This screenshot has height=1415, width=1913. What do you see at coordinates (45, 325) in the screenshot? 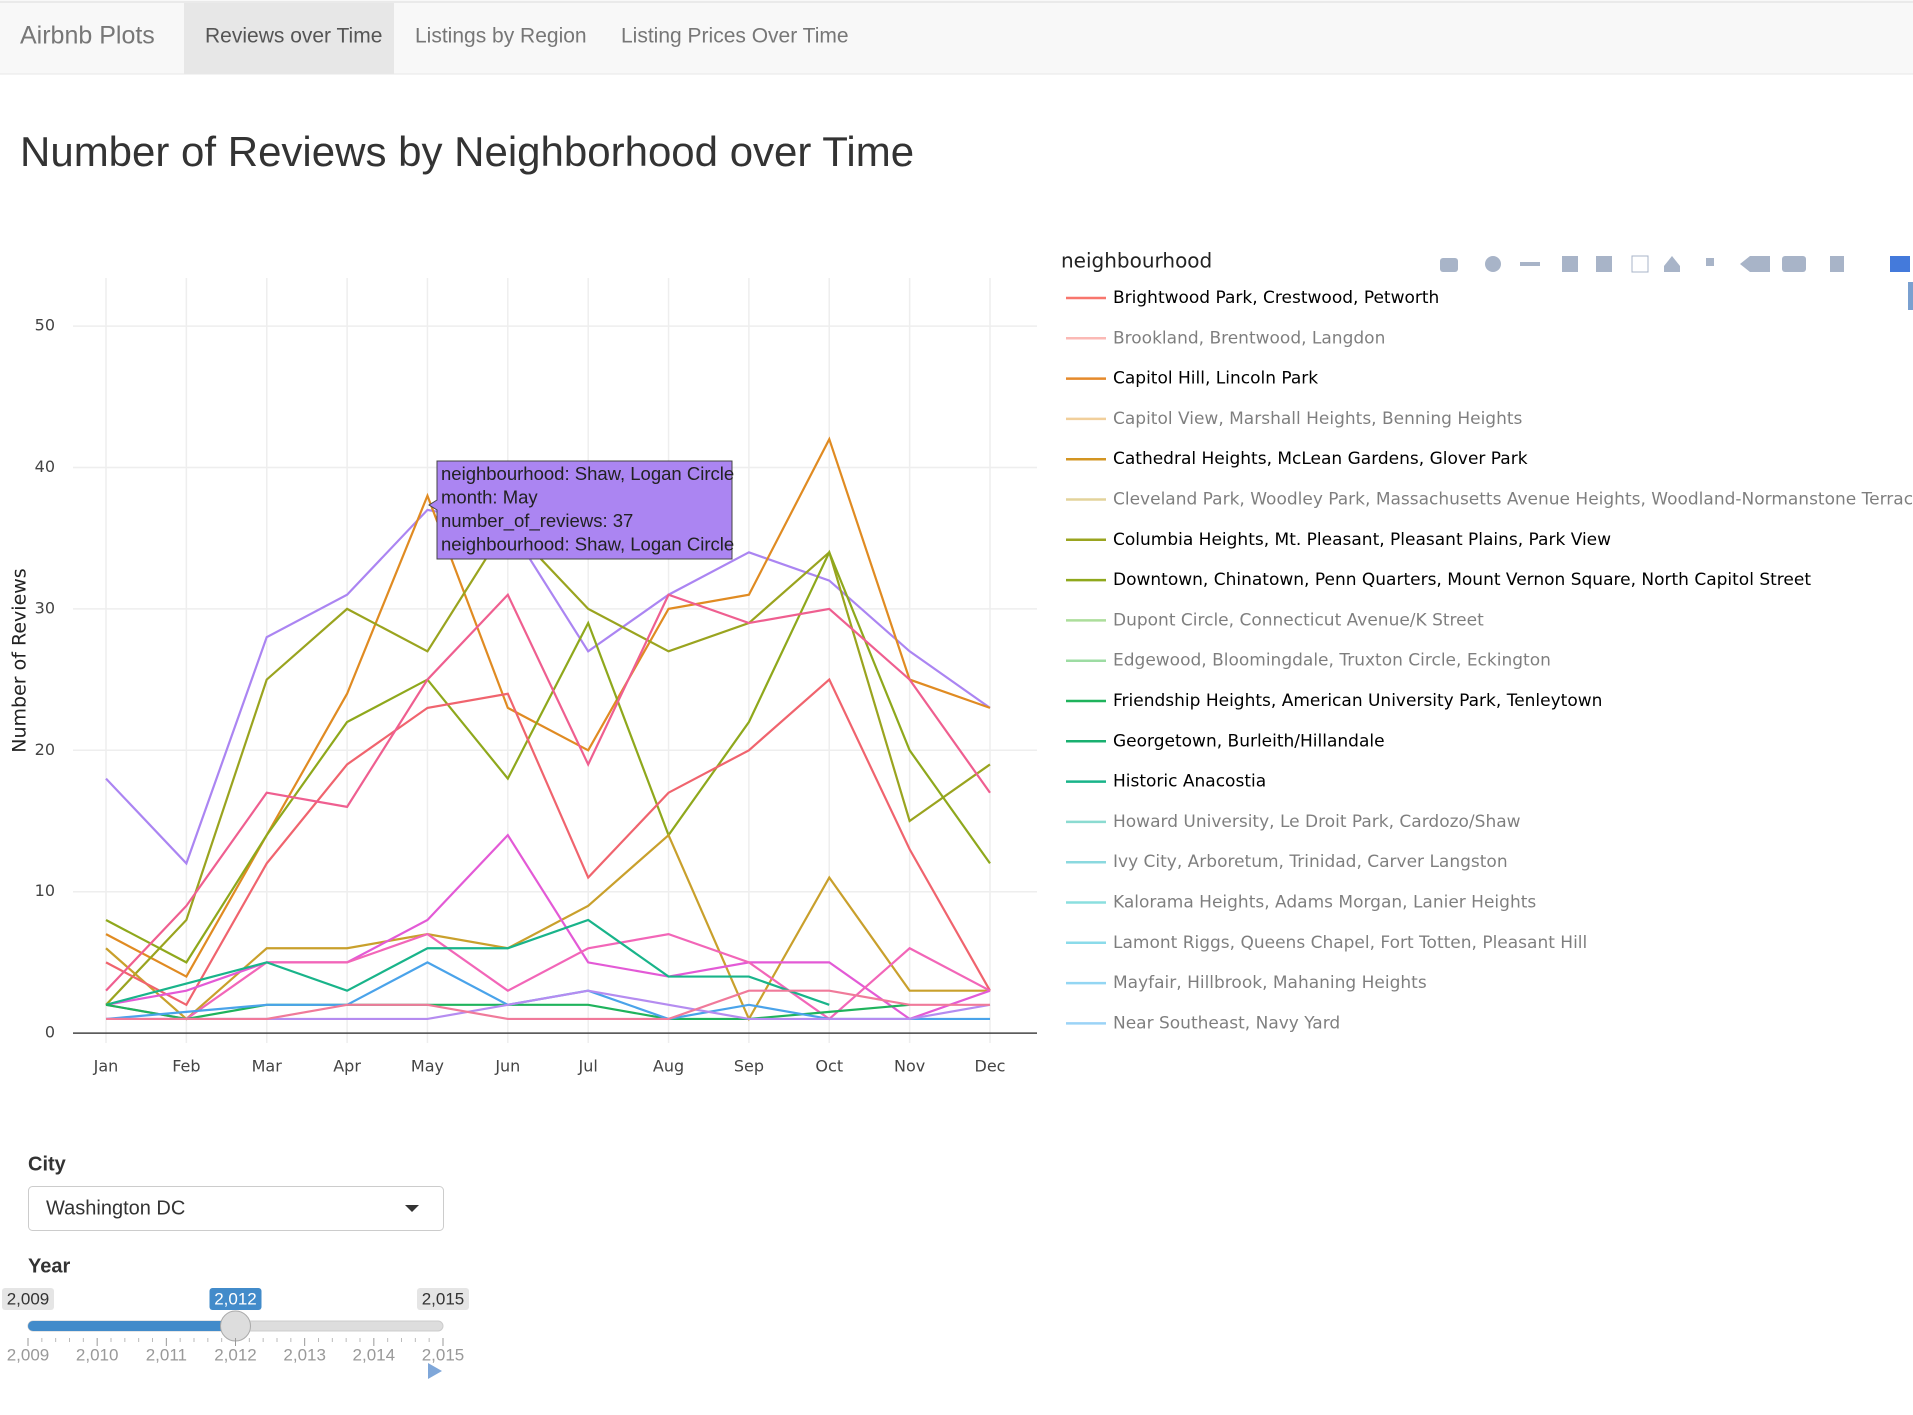
I see `y-tick-label: 50` at bounding box center [45, 325].